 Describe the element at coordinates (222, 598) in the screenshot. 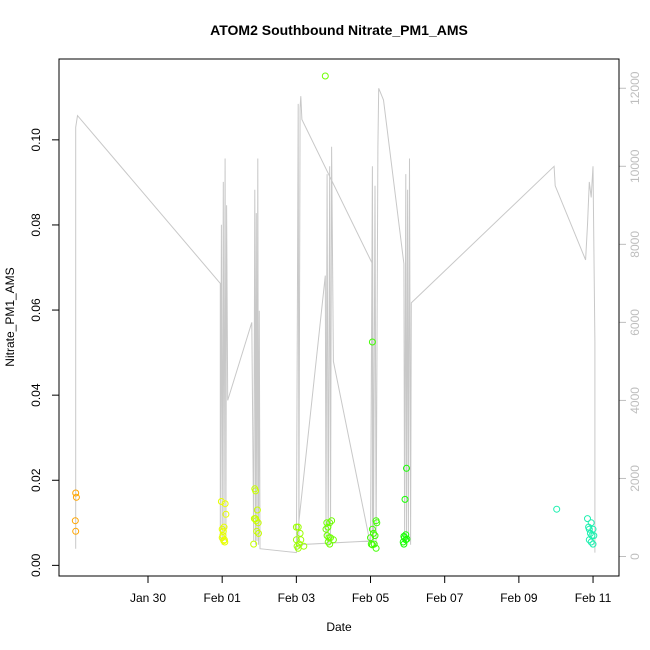

I see `x-tick-label: Feb 01` at that location.